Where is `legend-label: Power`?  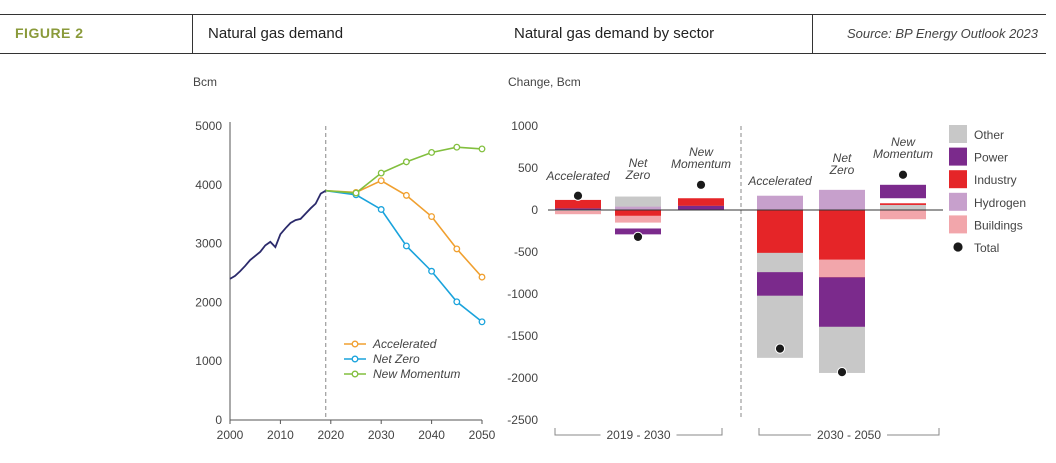 legend-label: Power is located at coordinates (991, 158).